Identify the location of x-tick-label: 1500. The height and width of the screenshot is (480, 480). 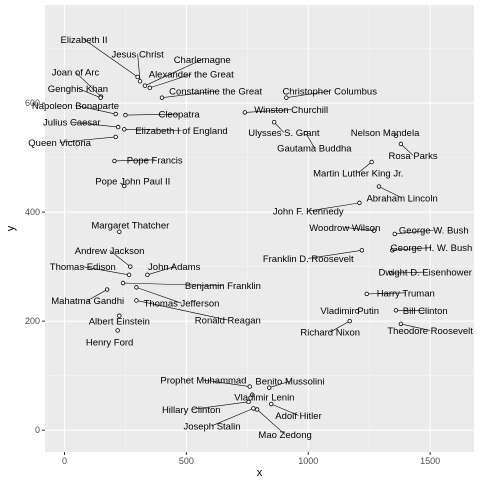
(430, 461).